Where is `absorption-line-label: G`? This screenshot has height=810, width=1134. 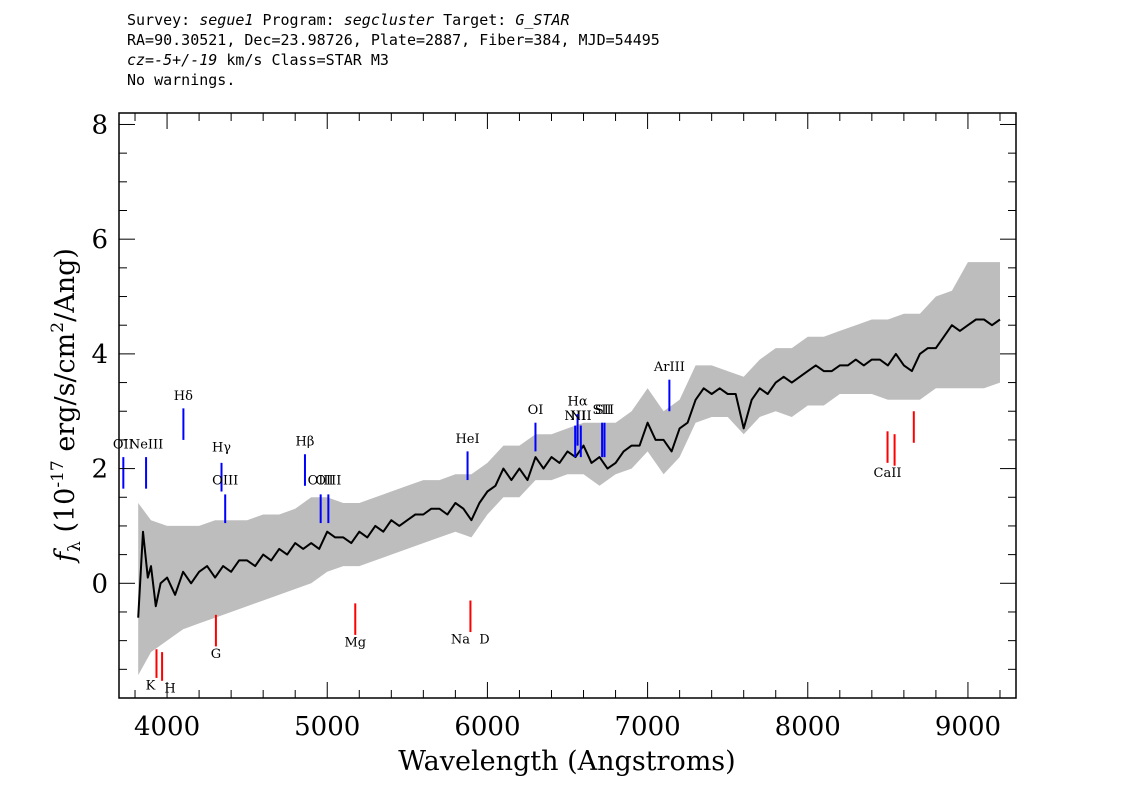 absorption-line-label: G is located at coordinates (216, 654).